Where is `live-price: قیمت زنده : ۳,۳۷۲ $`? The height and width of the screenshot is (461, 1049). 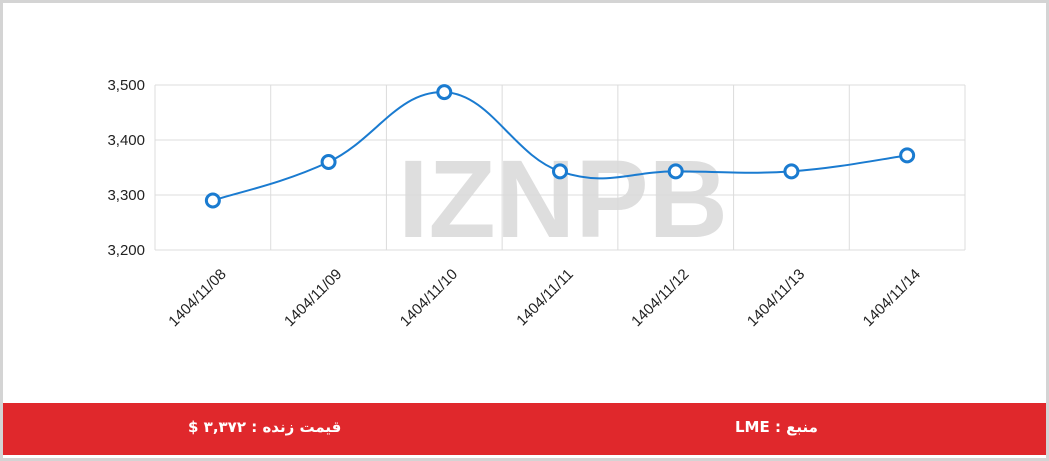
live-price: قیمت زنده : ۳,۳۷۲ $ is located at coordinates (265, 427).